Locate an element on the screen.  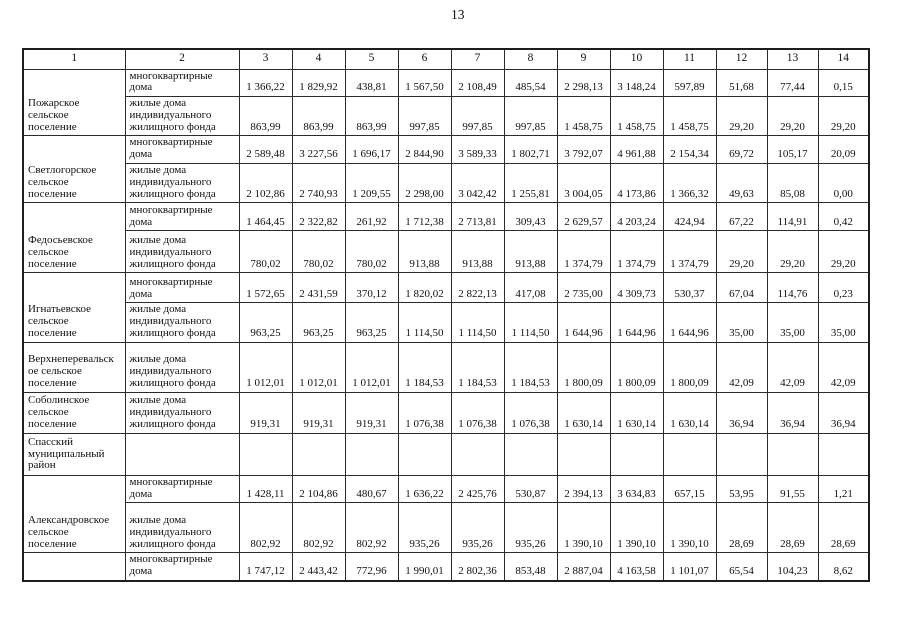
value-cell: 114,91 is located at coordinates (792, 217).